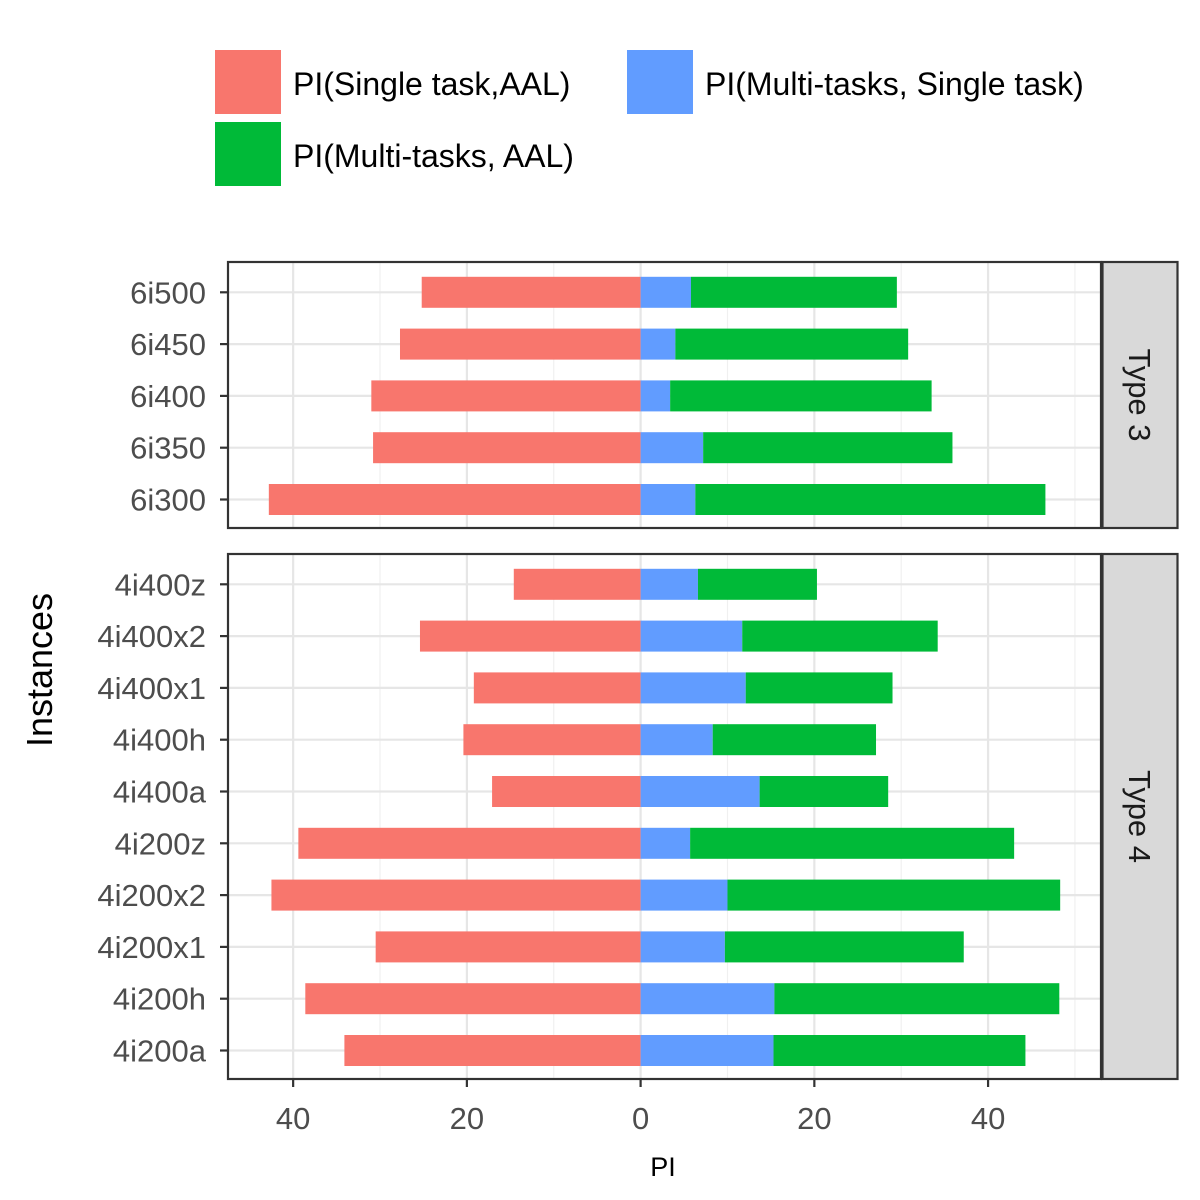 The image size is (1200, 1200). What do you see at coordinates (707, 999) in the screenshot?
I see `bar-4i200h-multi-single` at bounding box center [707, 999].